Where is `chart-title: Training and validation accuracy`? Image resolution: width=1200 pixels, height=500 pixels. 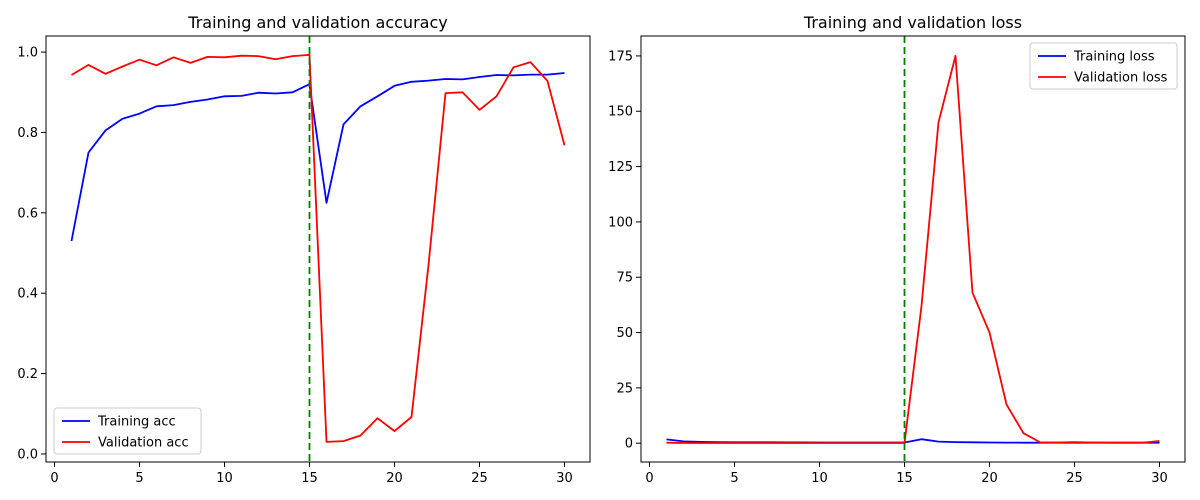 chart-title: Training and validation accuracy is located at coordinates (317, 22).